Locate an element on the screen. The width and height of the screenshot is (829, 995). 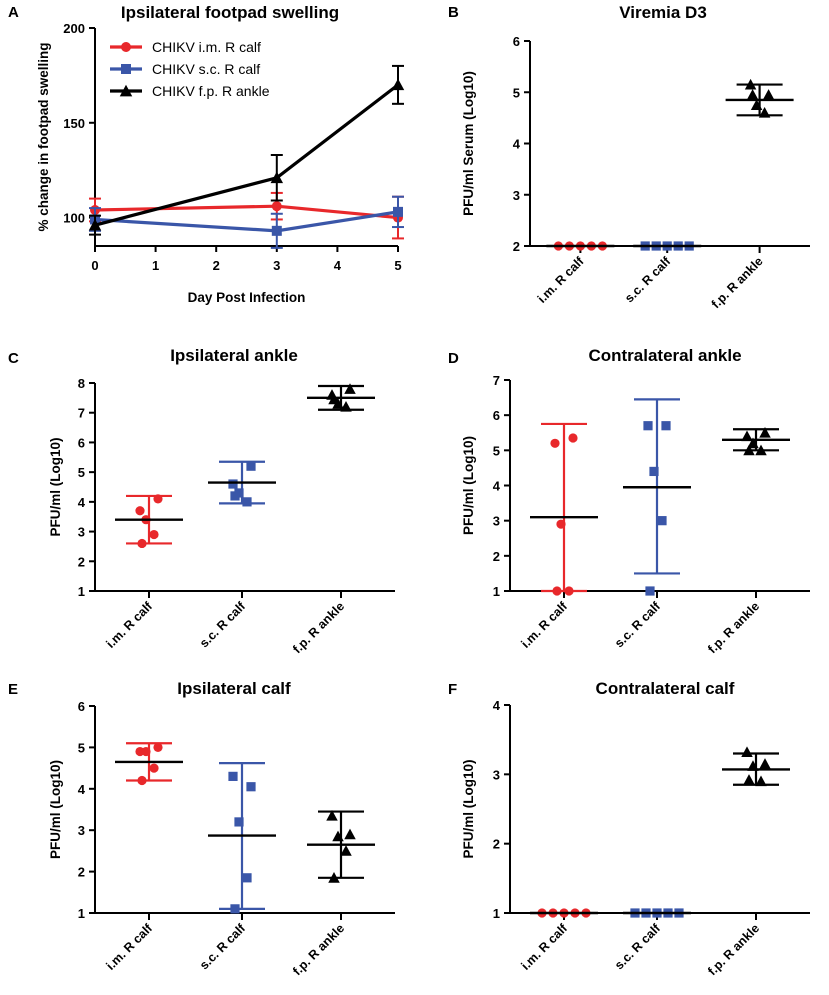
y-axis-title: PFU/ml Serum (Log10) is located at coordinates (468, 143).